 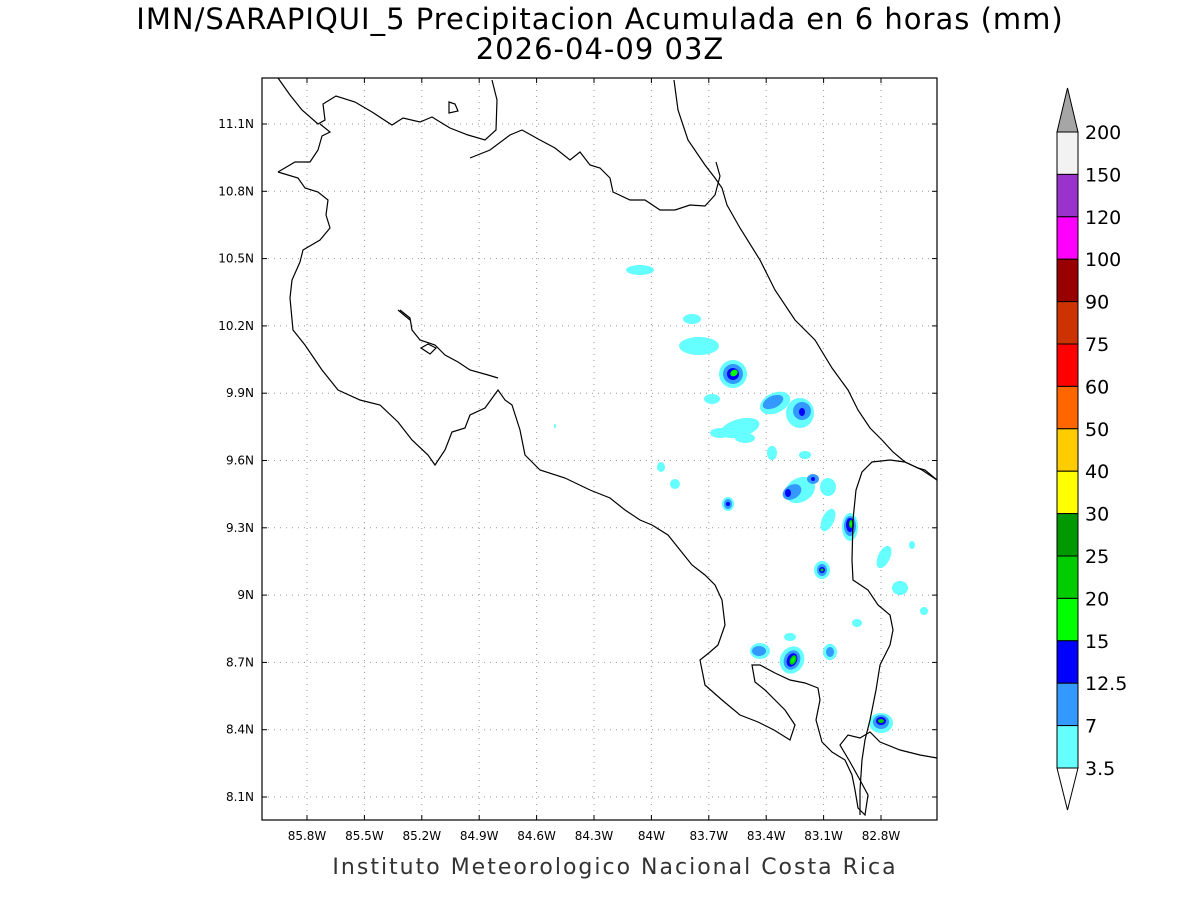 I want to click on colorbar-label: 7, so click(x=1091, y=727).